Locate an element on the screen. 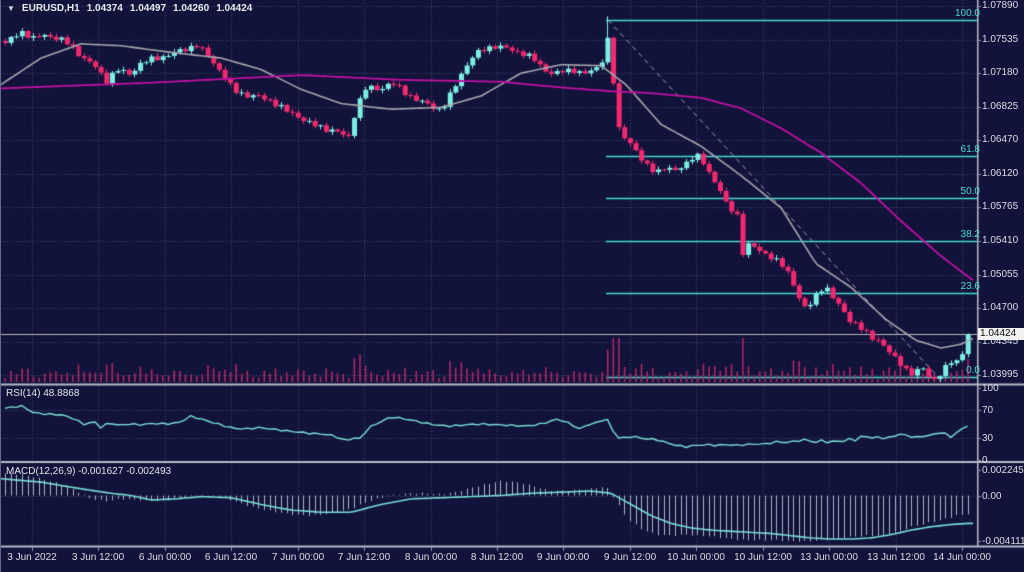  time-axis-label: 6 Jun 00:00 is located at coordinates (165, 557).